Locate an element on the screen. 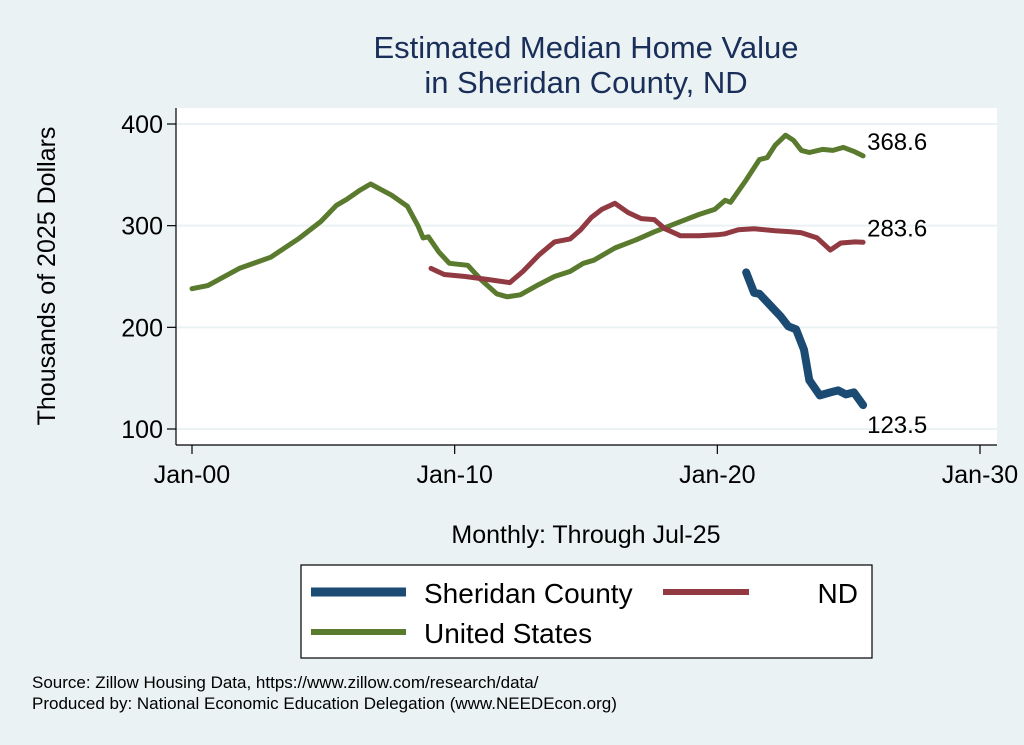 Image resolution: width=1024 pixels, height=745 pixels. end-label-united-states: 368.6 is located at coordinates (897, 142).